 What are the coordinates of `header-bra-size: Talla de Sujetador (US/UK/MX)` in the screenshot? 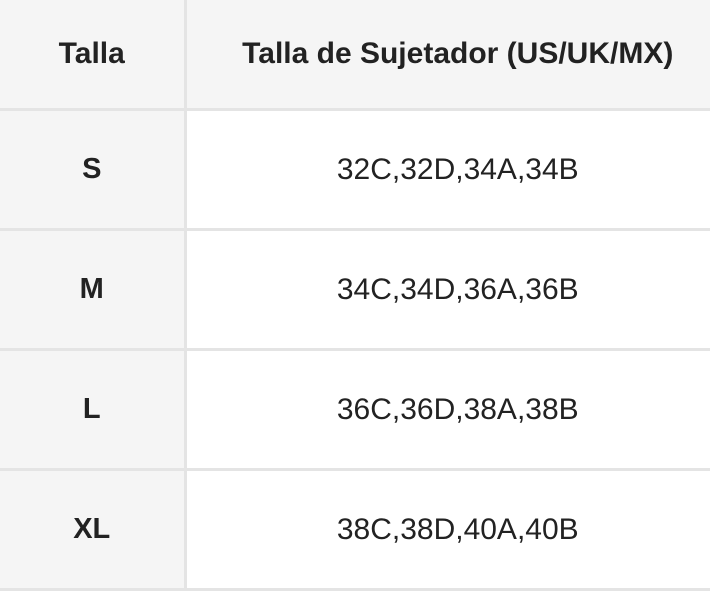 It's located at (446, 55).